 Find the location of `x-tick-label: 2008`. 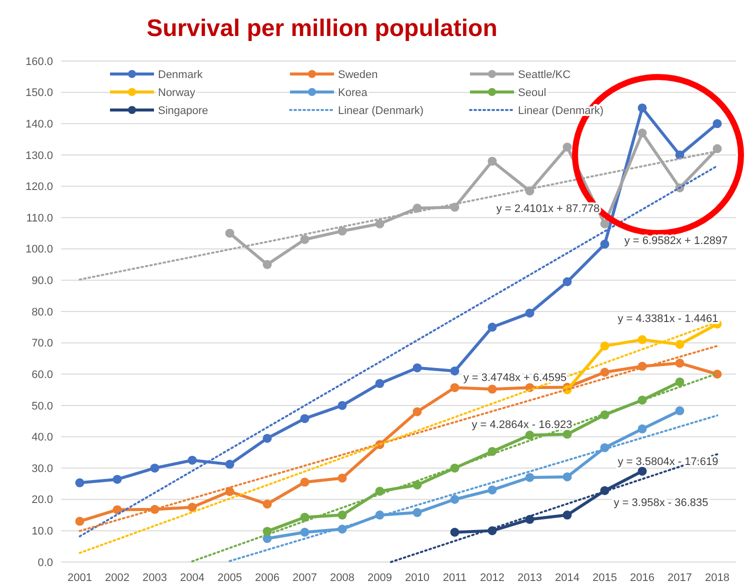

x-tick-label: 2008 is located at coordinates (342, 578).